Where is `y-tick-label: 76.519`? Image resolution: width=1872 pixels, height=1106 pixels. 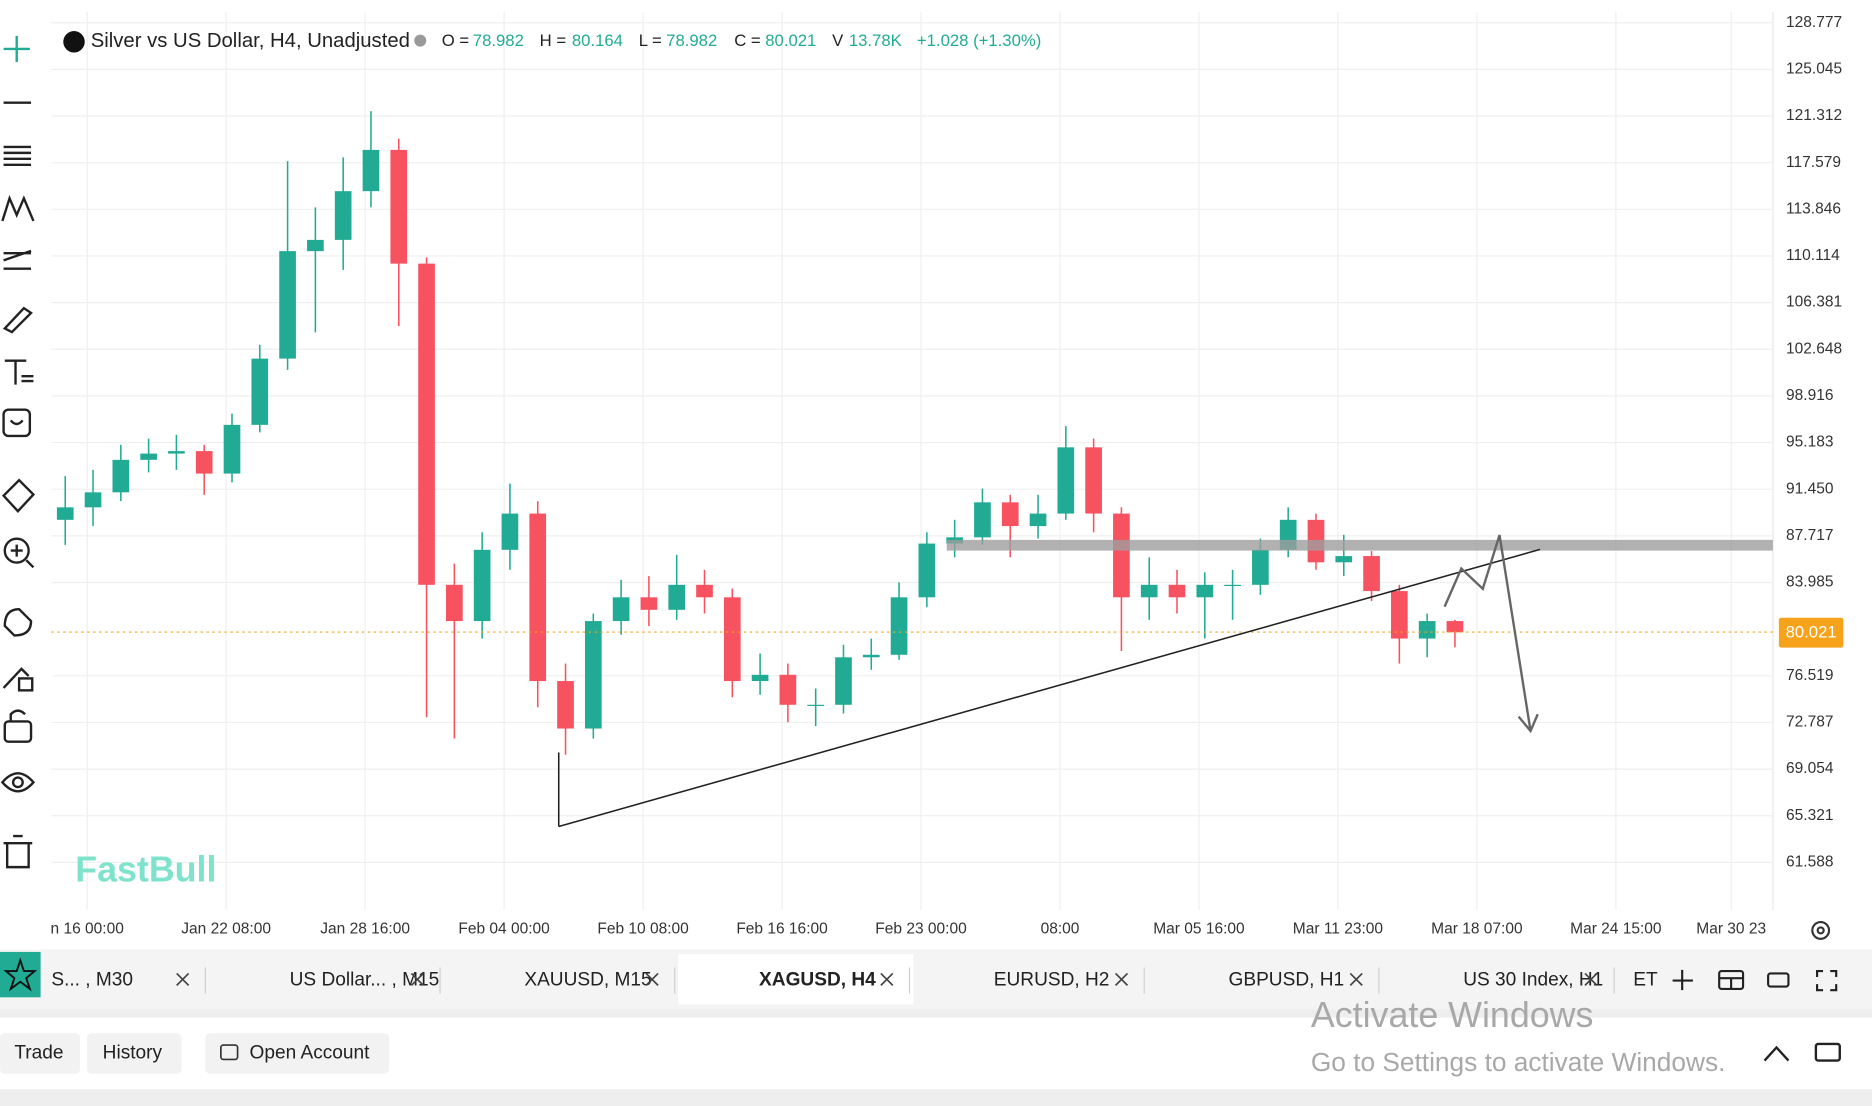 y-tick-label: 76.519 is located at coordinates (1809, 675).